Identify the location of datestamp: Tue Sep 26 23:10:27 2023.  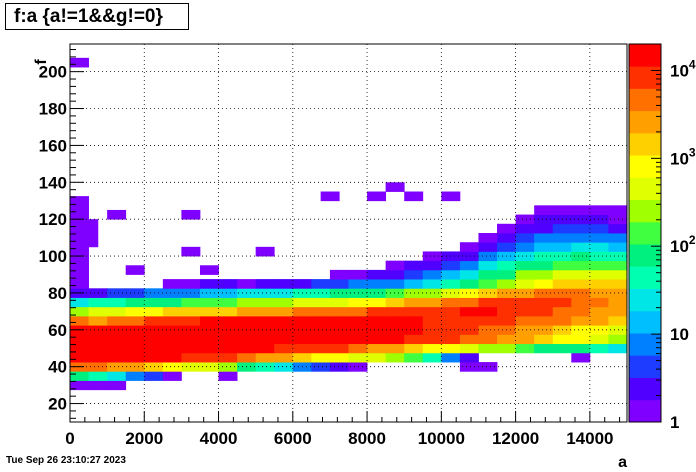
(66, 460).